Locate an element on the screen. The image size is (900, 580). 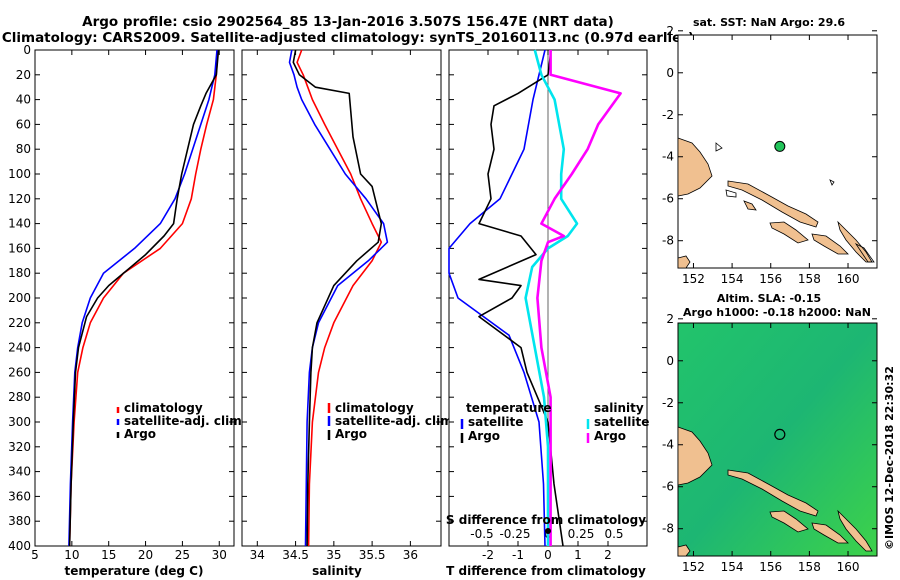
legend-climatology: climatology is located at coordinates (374, 408).